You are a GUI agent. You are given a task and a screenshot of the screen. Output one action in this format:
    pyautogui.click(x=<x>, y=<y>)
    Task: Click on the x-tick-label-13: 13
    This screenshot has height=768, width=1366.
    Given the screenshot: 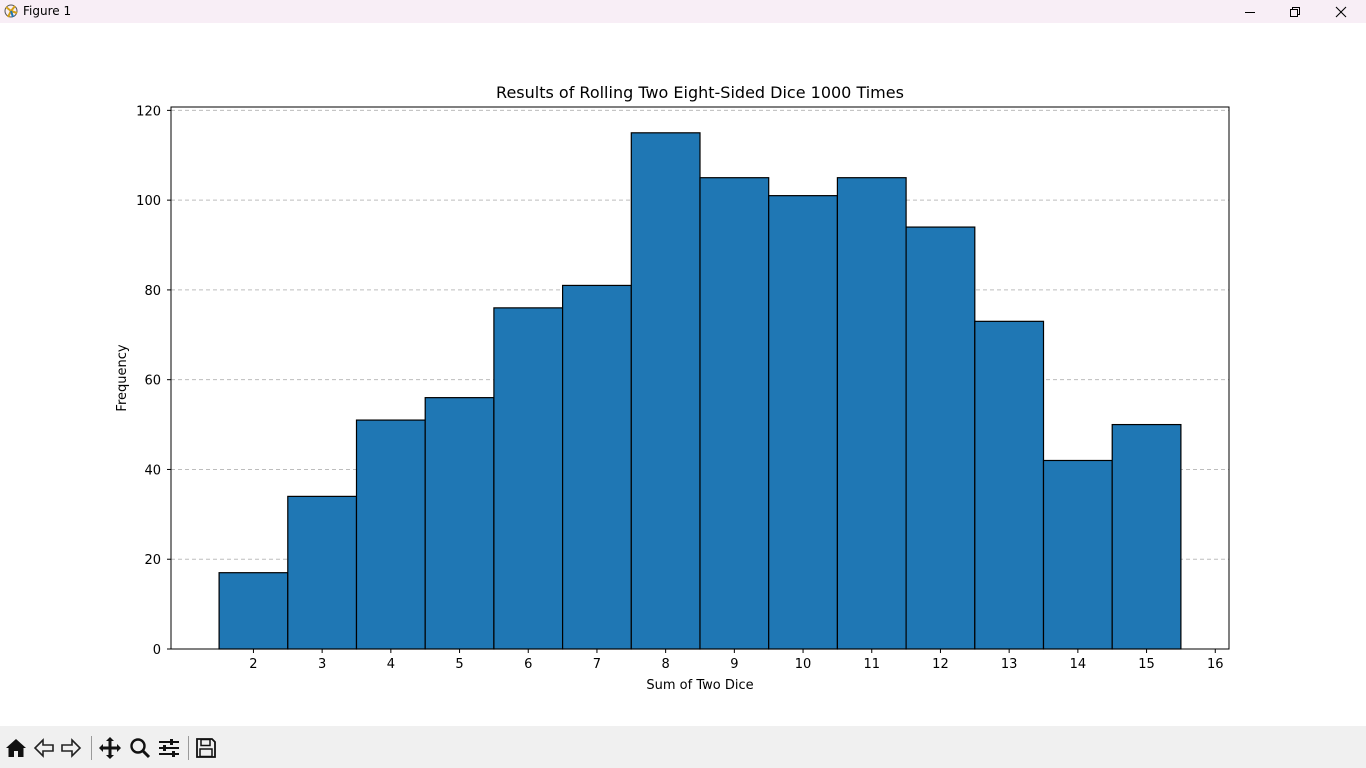 What is the action you would take?
    pyautogui.click(x=1009, y=664)
    